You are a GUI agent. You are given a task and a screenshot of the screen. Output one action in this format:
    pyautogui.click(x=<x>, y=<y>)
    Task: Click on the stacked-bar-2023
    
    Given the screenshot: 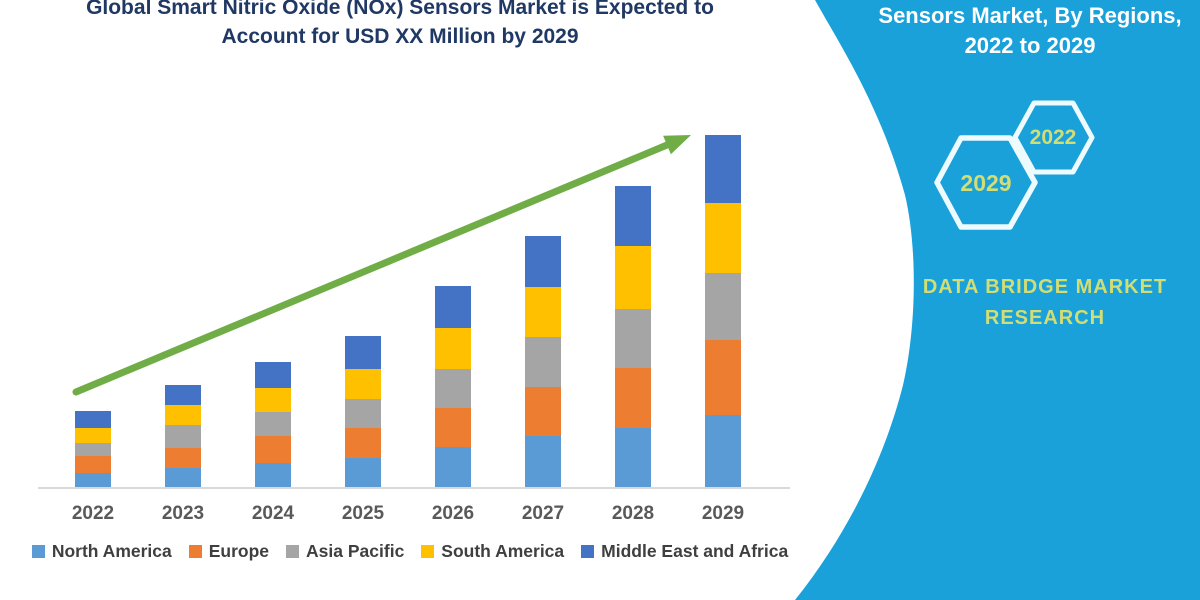 What is the action you would take?
    pyautogui.click(x=183, y=436)
    